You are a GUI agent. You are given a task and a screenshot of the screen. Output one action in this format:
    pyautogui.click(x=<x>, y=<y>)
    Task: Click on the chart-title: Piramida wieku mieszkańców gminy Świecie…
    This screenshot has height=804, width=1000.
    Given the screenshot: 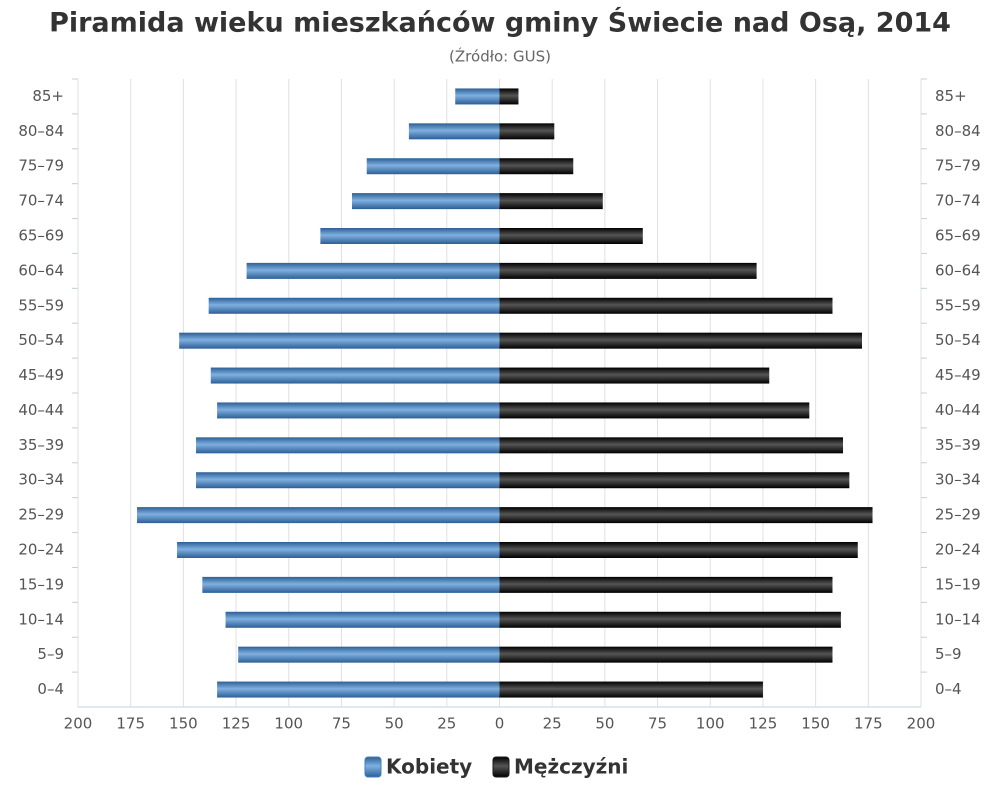 What is the action you would take?
    pyautogui.click(x=500, y=23)
    